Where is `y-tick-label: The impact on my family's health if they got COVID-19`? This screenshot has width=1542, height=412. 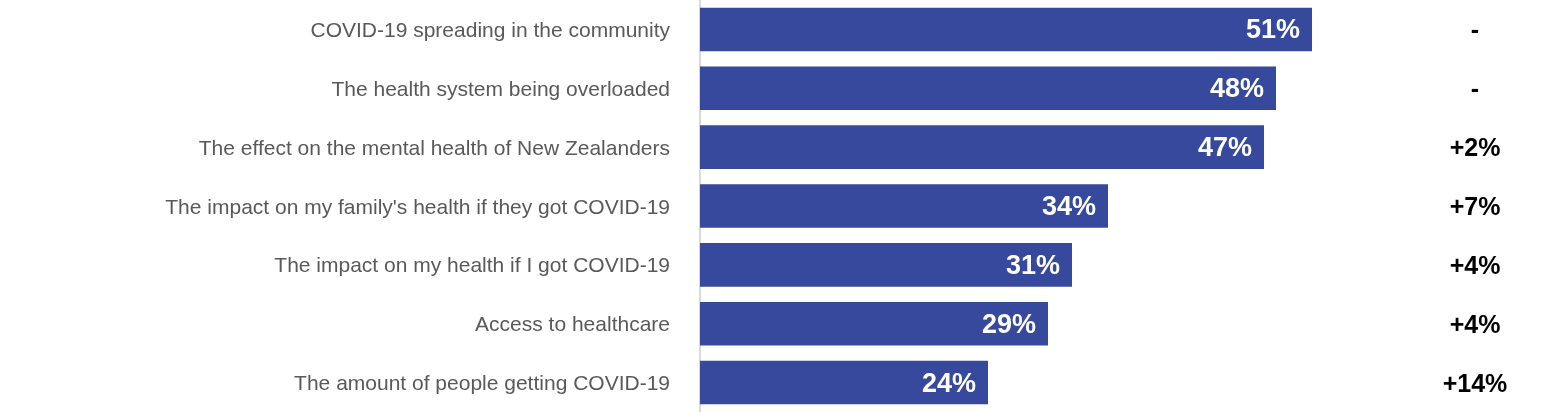 y-tick-label: The impact on my family's health if they got COVID-19 is located at coordinates (417, 206).